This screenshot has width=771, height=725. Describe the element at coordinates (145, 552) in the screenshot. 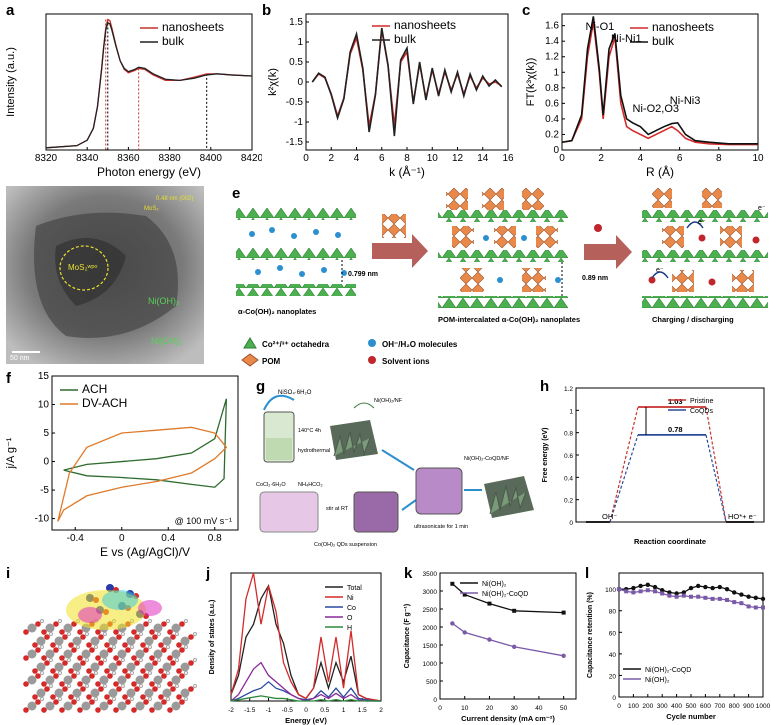

I see `x-axis-label: E vs (Ag/AgCl)/V` at that location.